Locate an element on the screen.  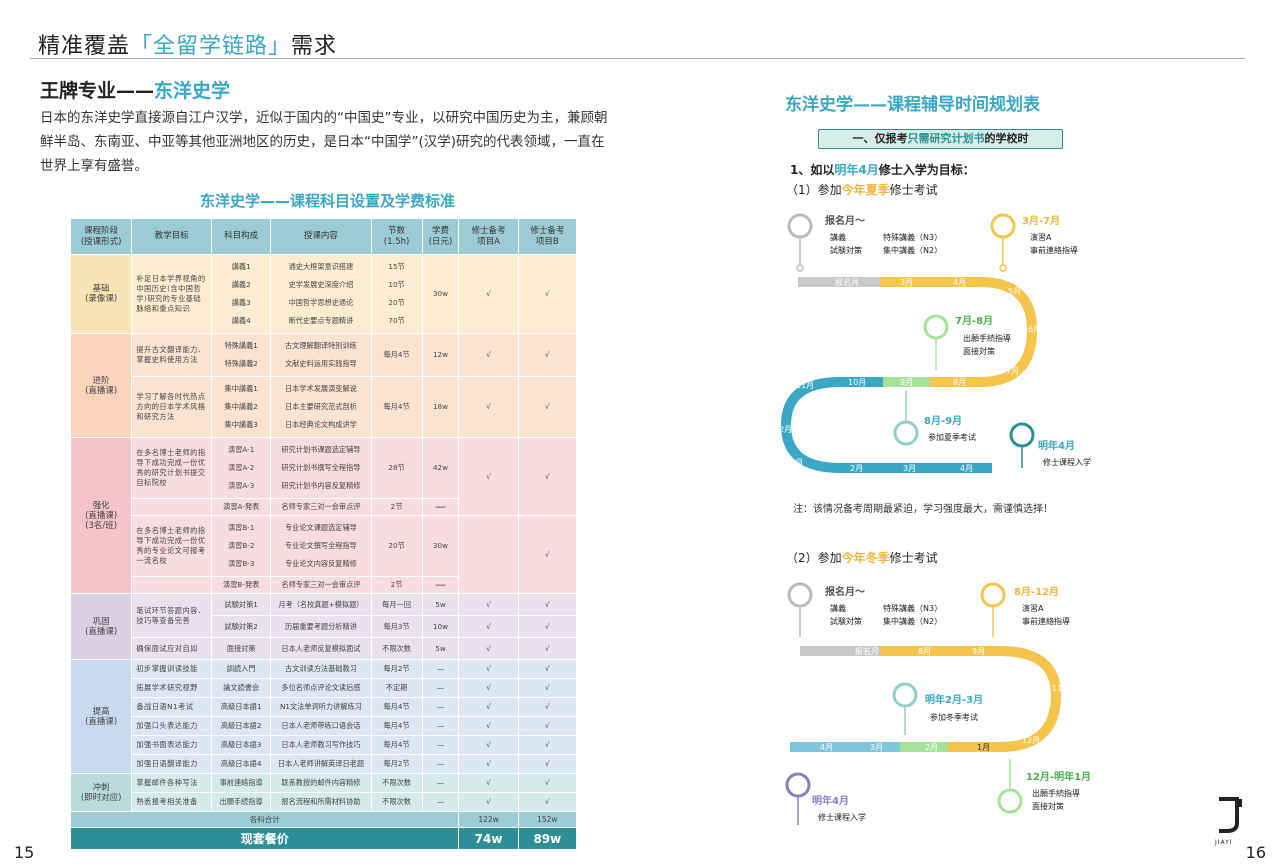
month-label: 5月 is located at coordinates (1014, 291).